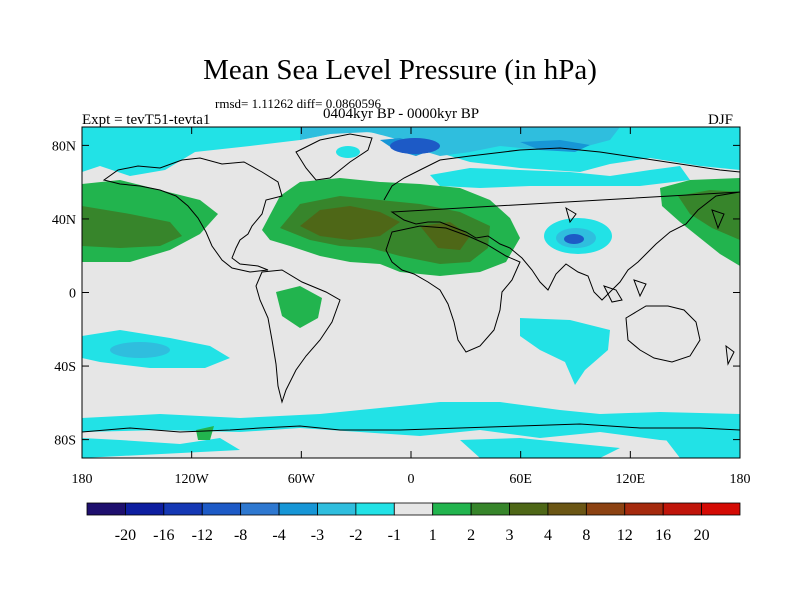 The image size is (800, 600). I want to click on positive-region-west-pacific-core, so click(709, 215).